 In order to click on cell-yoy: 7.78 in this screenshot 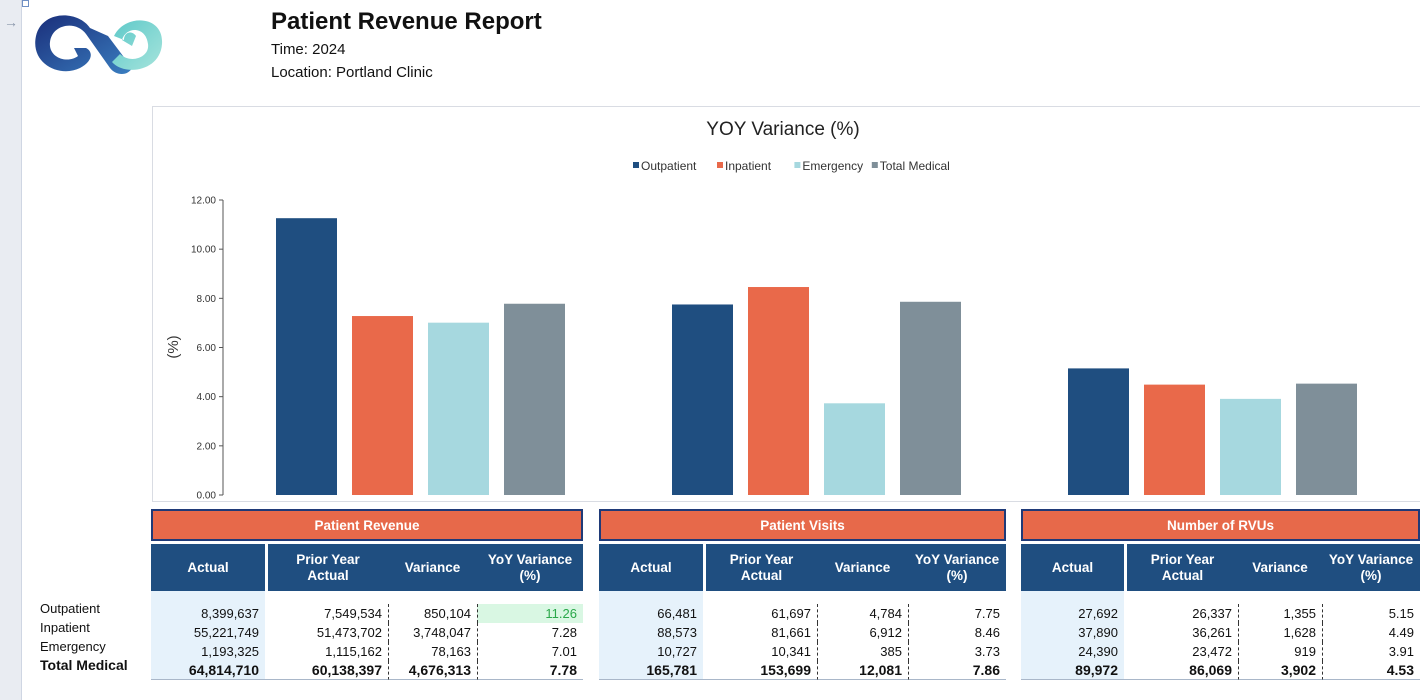, I will do `click(530, 670)`.